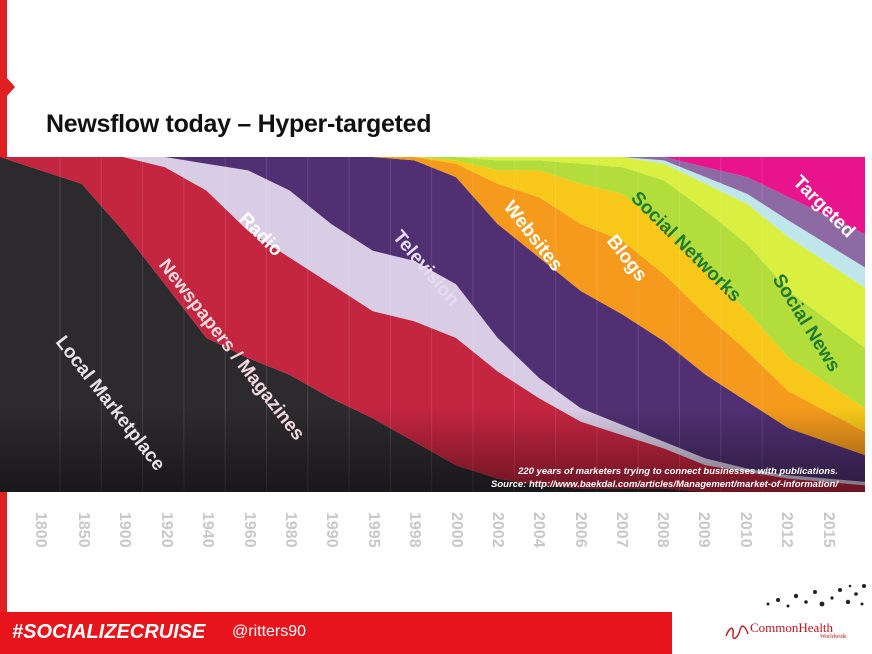 The image size is (872, 654). What do you see at coordinates (239, 124) in the screenshot?
I see `page-title: Newsflow today – Hyper-targeted` at bounding box center [239, 124].